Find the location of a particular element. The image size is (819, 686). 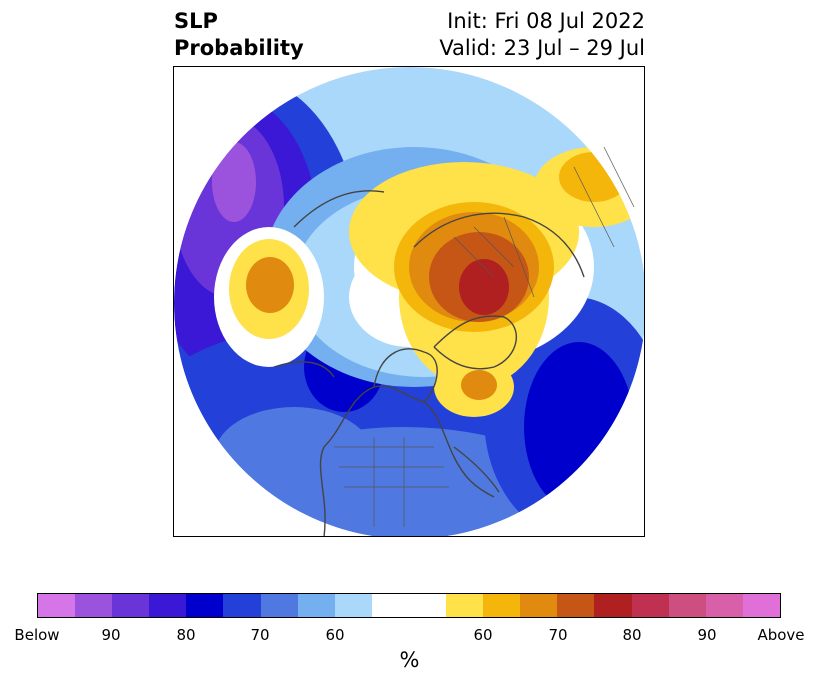

title-kind: Probability is located at coordinates (239, 48).